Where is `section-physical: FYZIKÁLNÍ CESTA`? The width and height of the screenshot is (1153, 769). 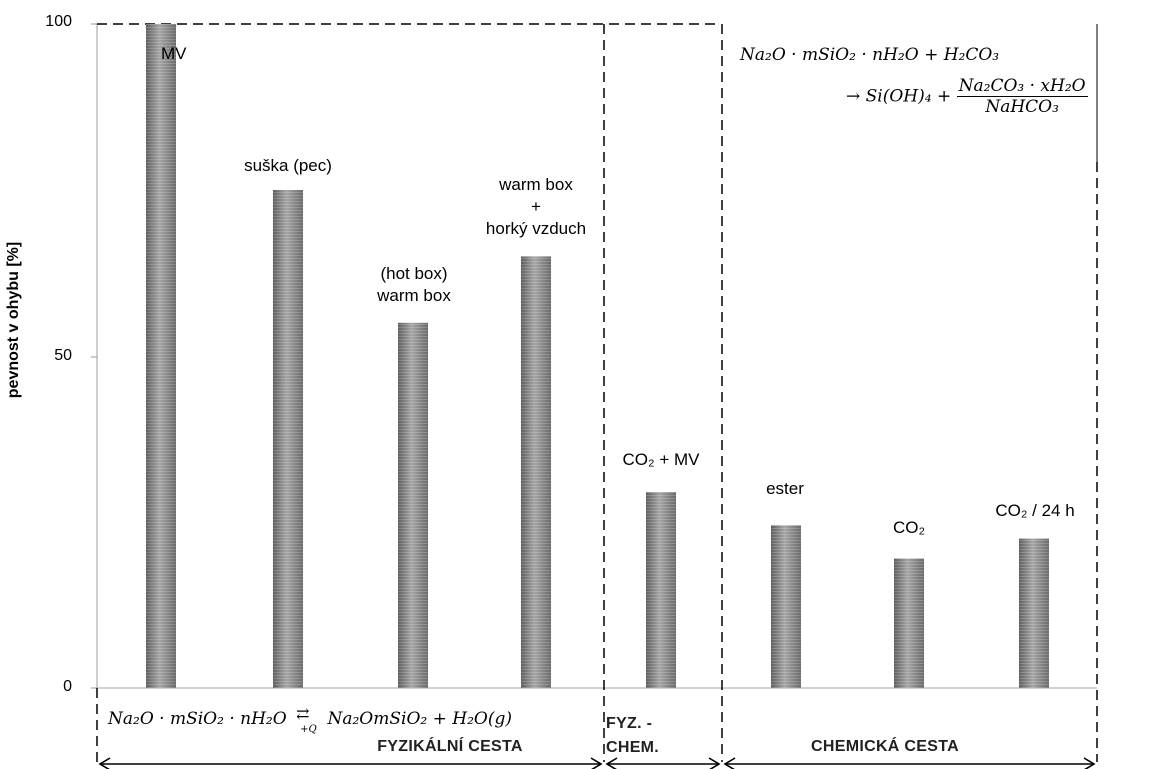 section-physical: FYZIKÁLNÍ CESTA is located at coordinates (450, 746).